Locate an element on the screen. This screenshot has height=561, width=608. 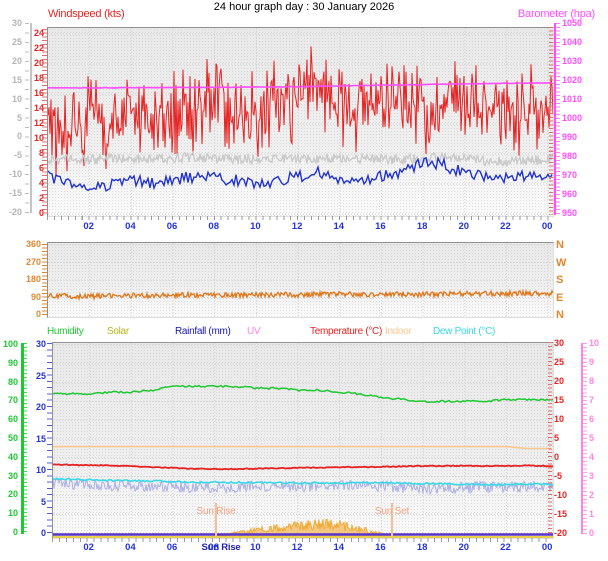
temperature-axis-label: 15 is located at coordinates (559, 400).